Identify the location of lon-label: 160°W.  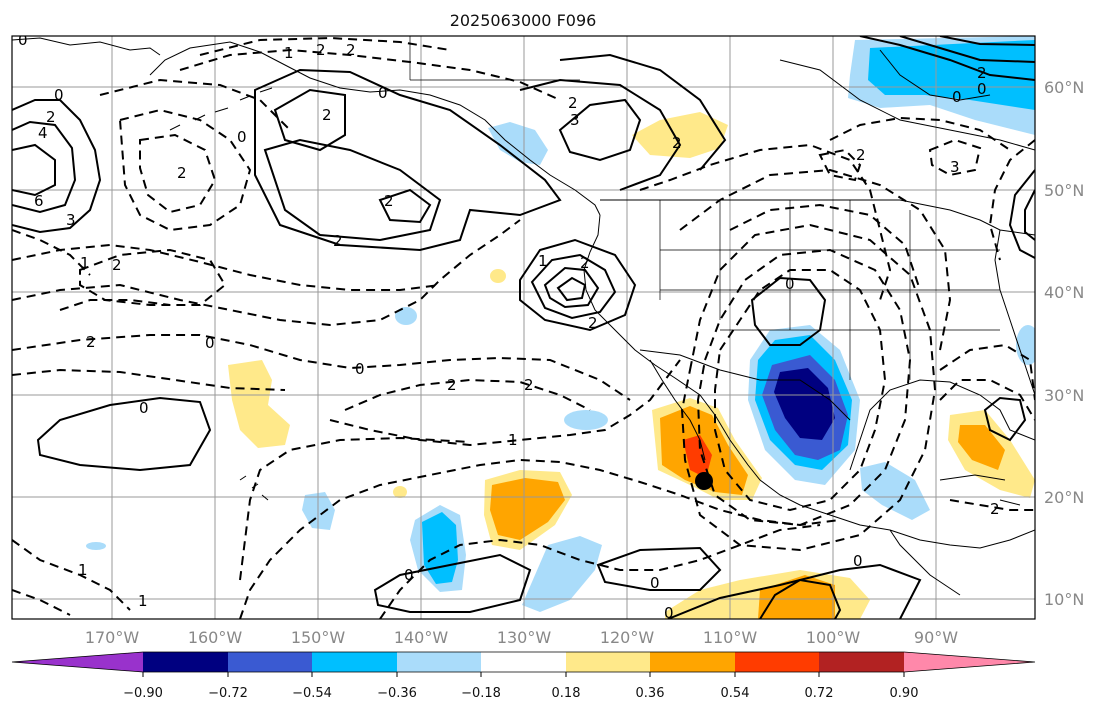
(215, 637).